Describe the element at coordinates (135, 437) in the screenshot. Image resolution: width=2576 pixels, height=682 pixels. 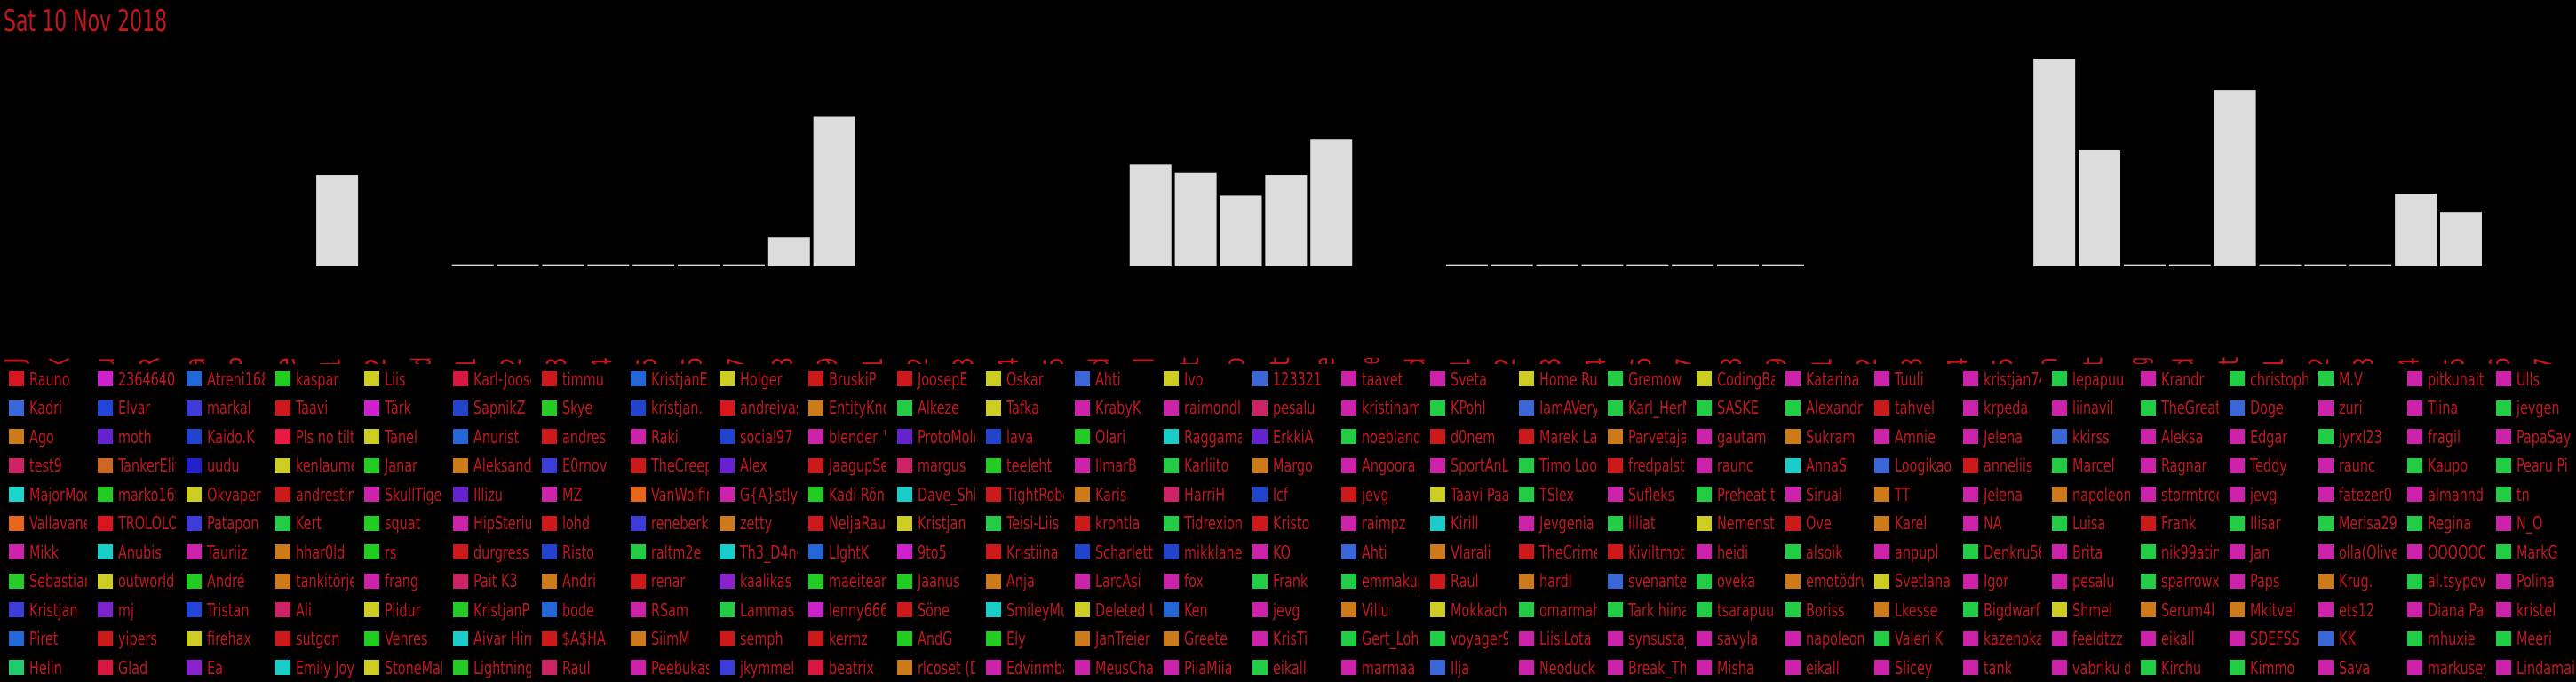
I see `legend-label: moth` at that location.